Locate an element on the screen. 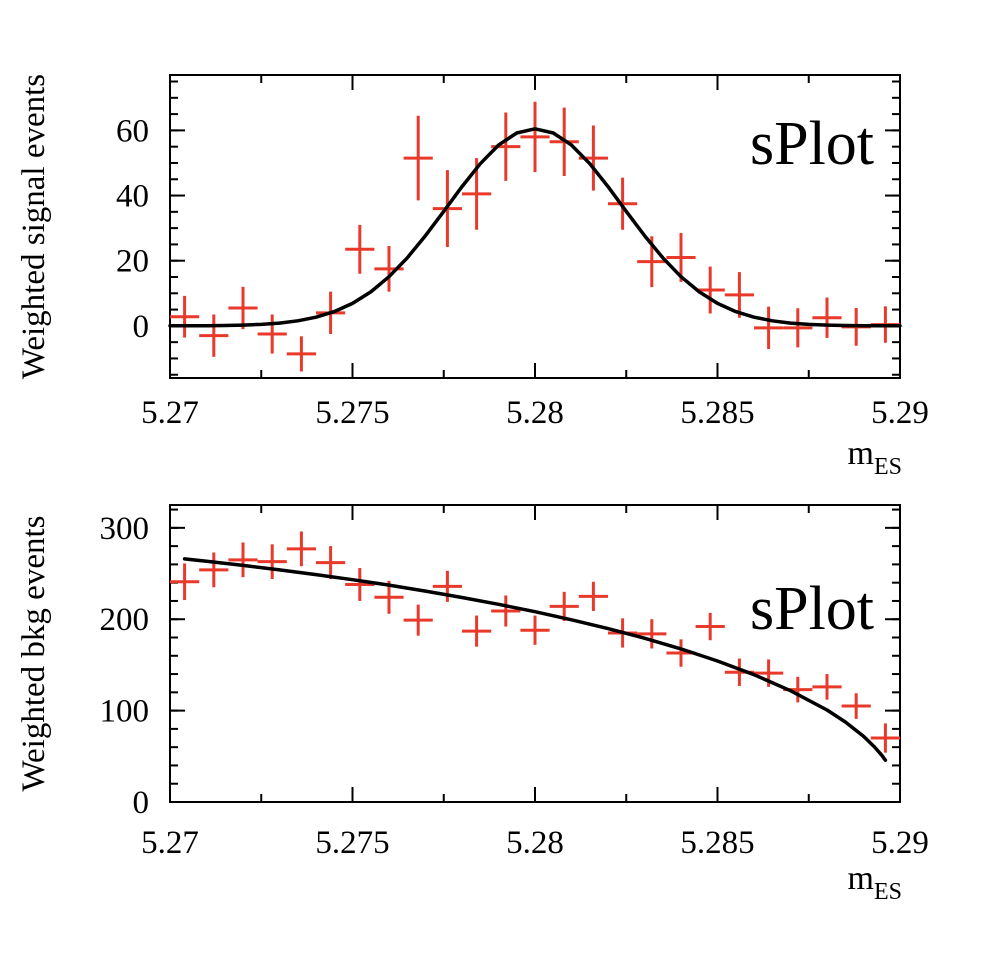  y-tick-label: 60 is located at coordinates (132, 131).